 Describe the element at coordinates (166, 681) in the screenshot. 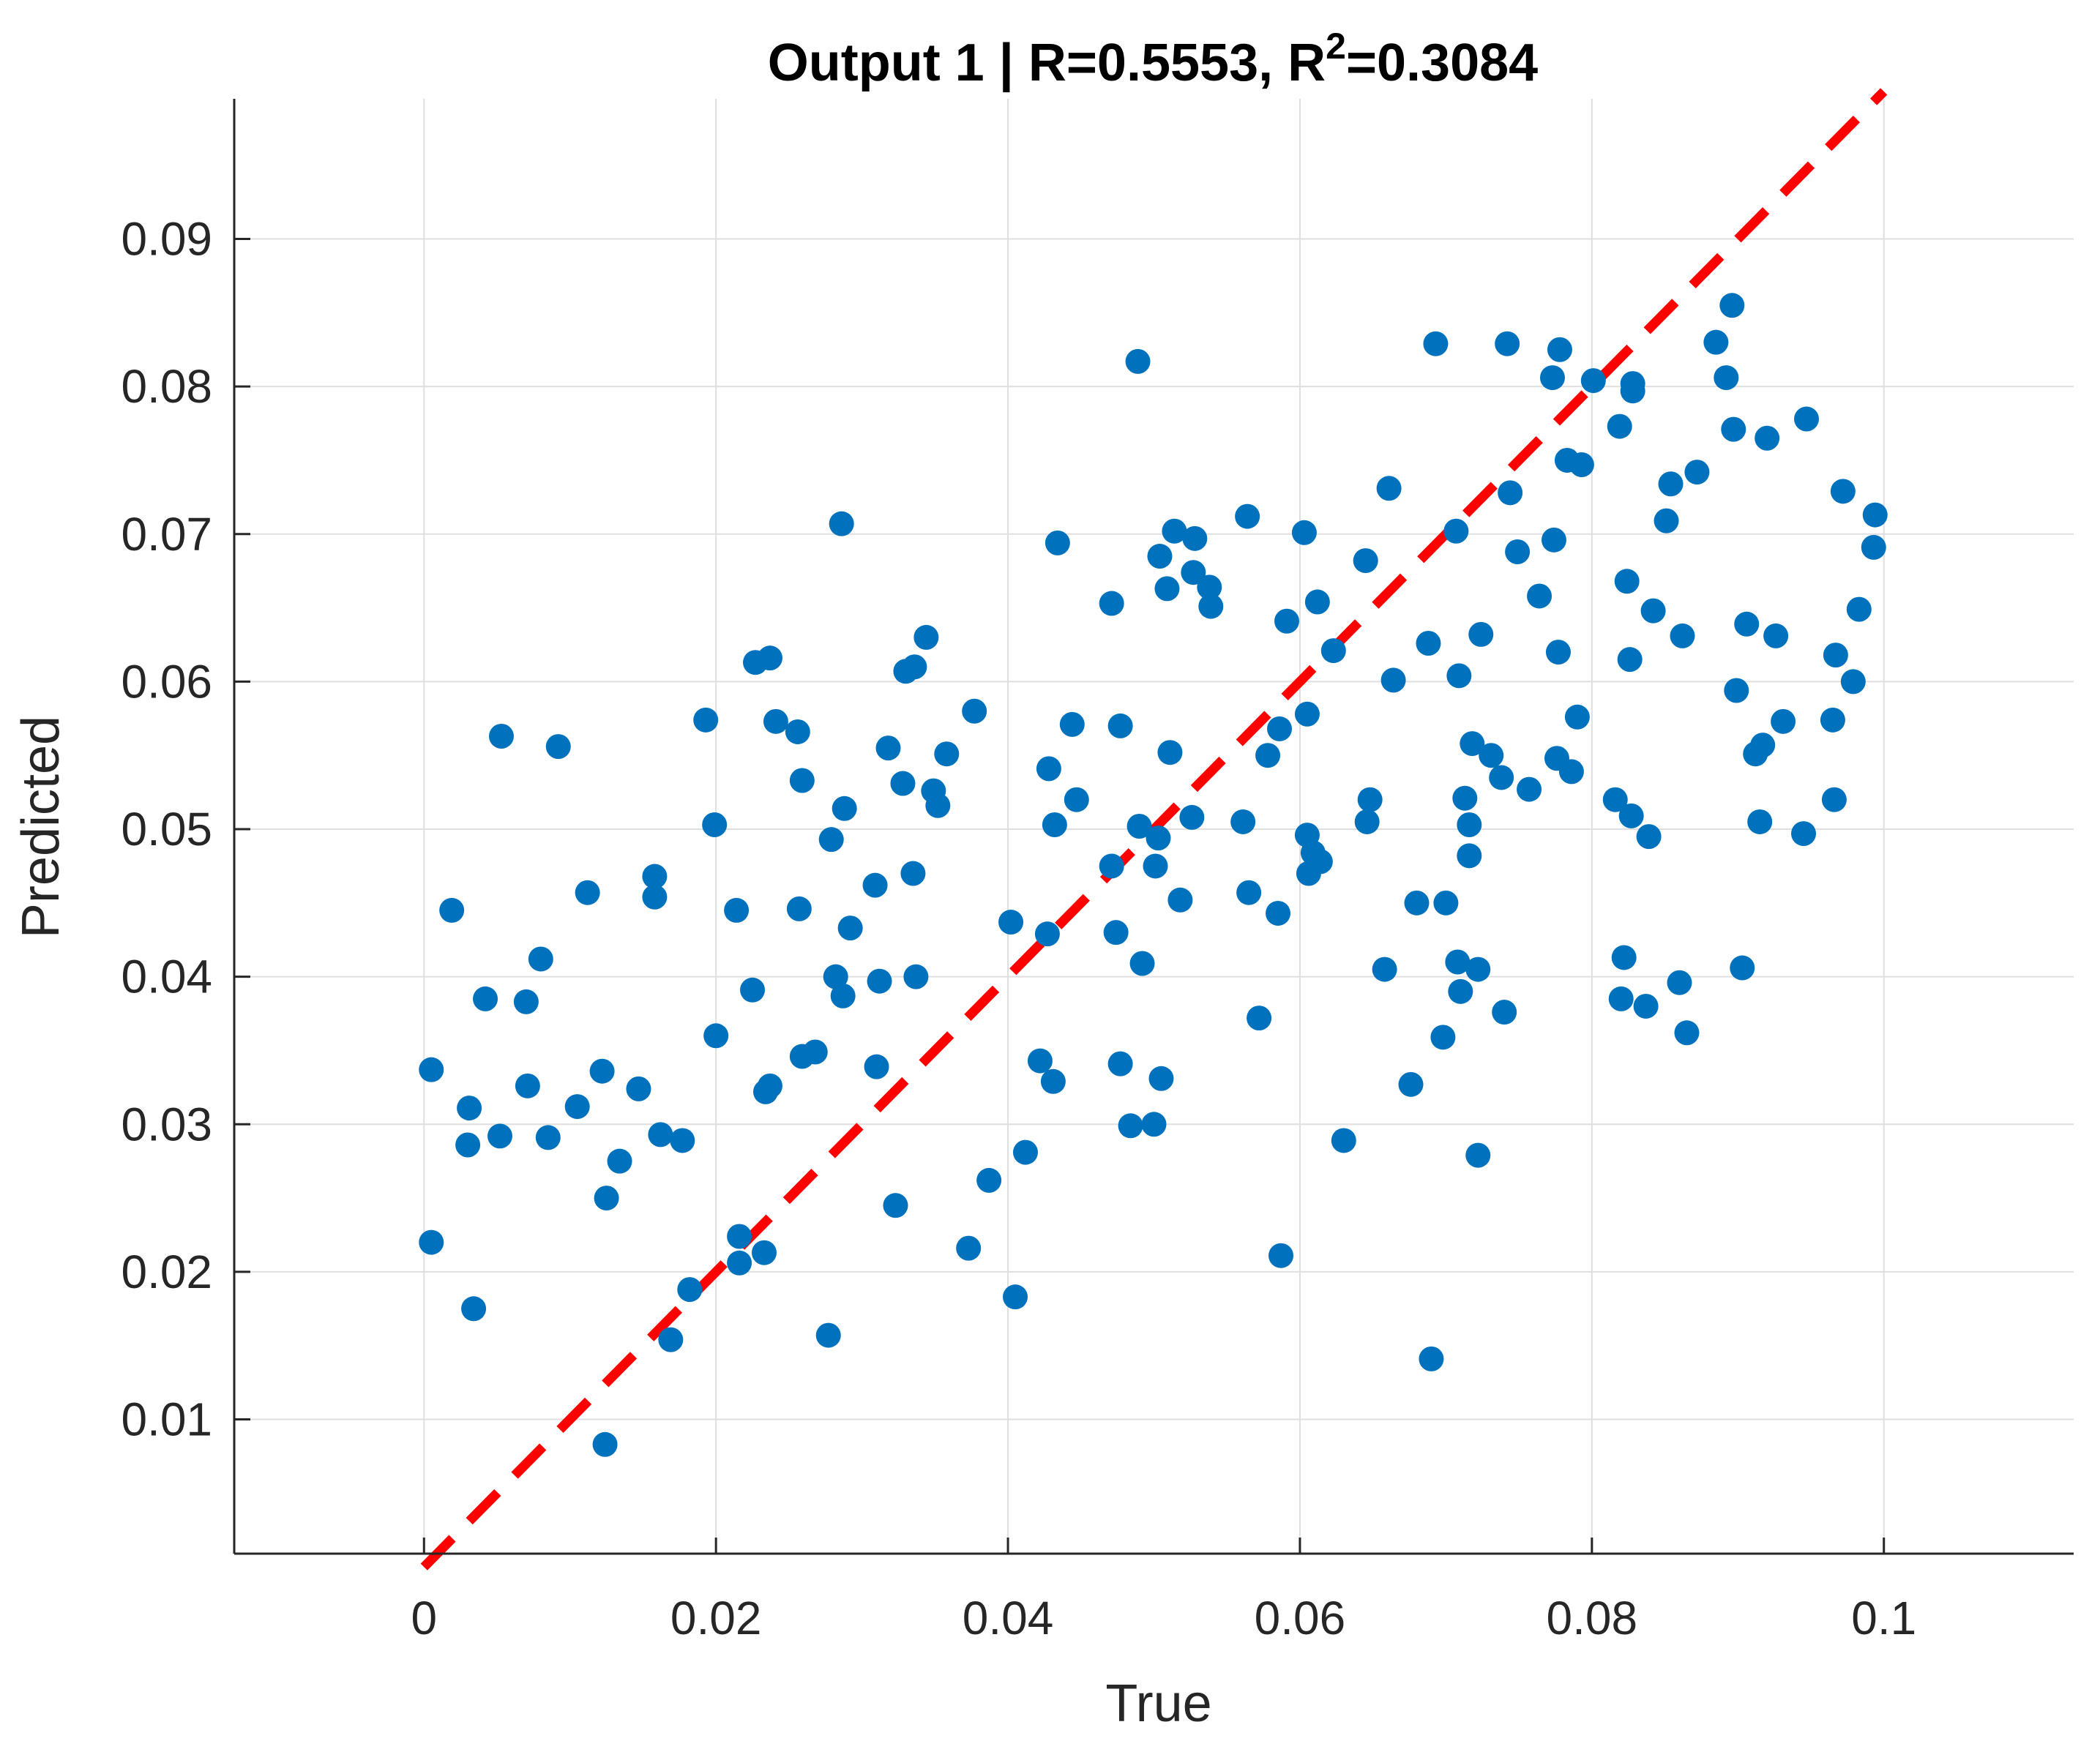

I see `y-tick-label: 0.06` at that location.